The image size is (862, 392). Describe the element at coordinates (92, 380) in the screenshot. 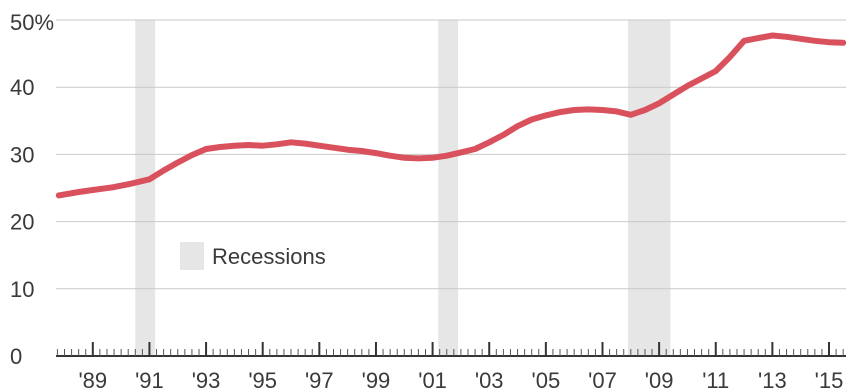

I see `x-tick-label-1989: '89` at that location.